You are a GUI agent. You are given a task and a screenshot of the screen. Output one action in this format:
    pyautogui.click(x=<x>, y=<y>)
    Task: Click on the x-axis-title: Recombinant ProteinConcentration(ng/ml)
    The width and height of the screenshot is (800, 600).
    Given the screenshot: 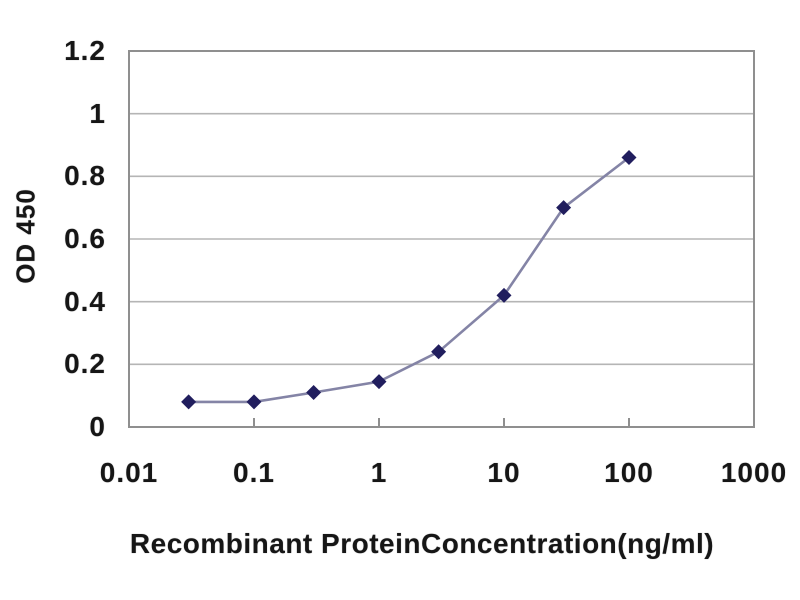 What is the action you would take?
    pyautogui.click(x=422, y=543)
    